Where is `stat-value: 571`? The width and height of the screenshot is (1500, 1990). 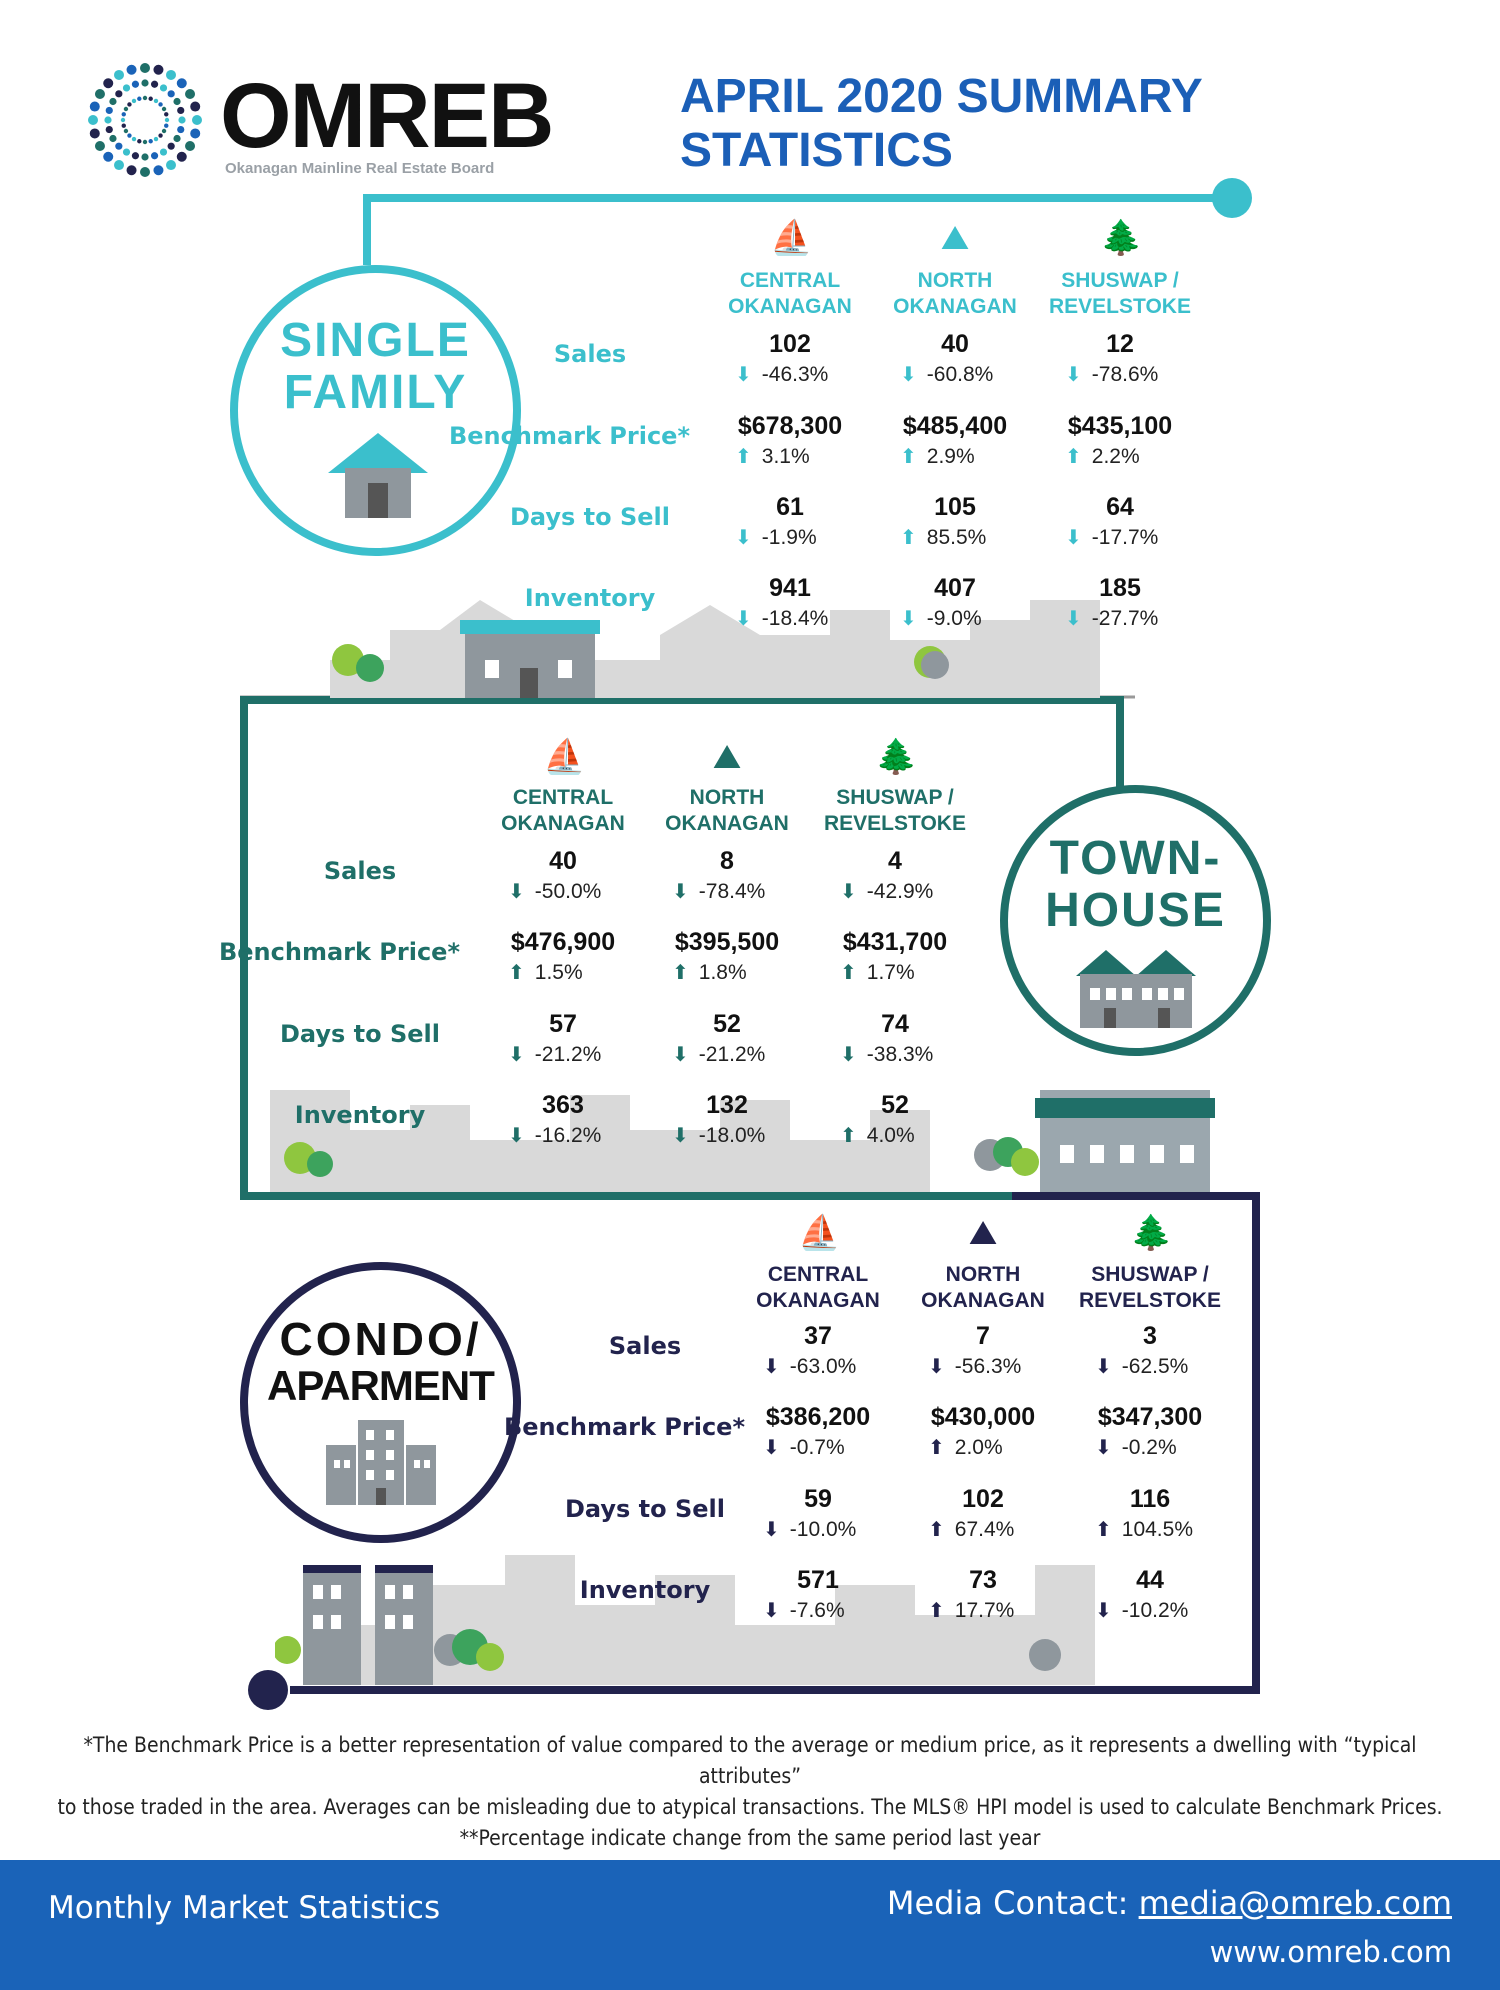 stat-value: 571 is located at coordinates (818, 1580).